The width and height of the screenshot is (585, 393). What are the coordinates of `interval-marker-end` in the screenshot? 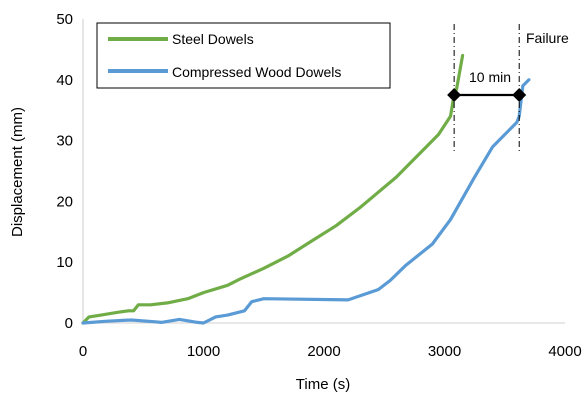 It's located at (519, 95).